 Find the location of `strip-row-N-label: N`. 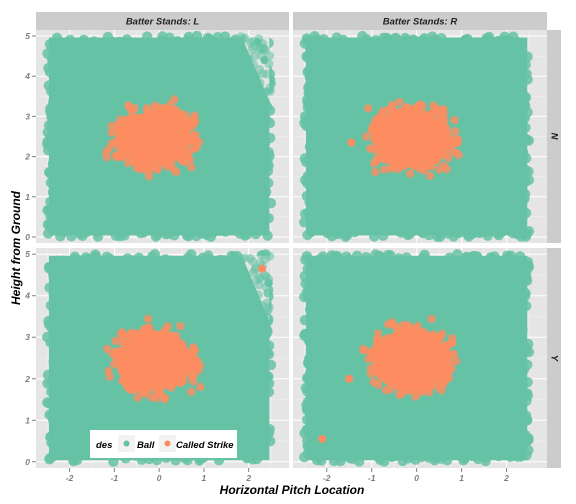

strip-row-N-label: N is located at coordinates (553, 137).